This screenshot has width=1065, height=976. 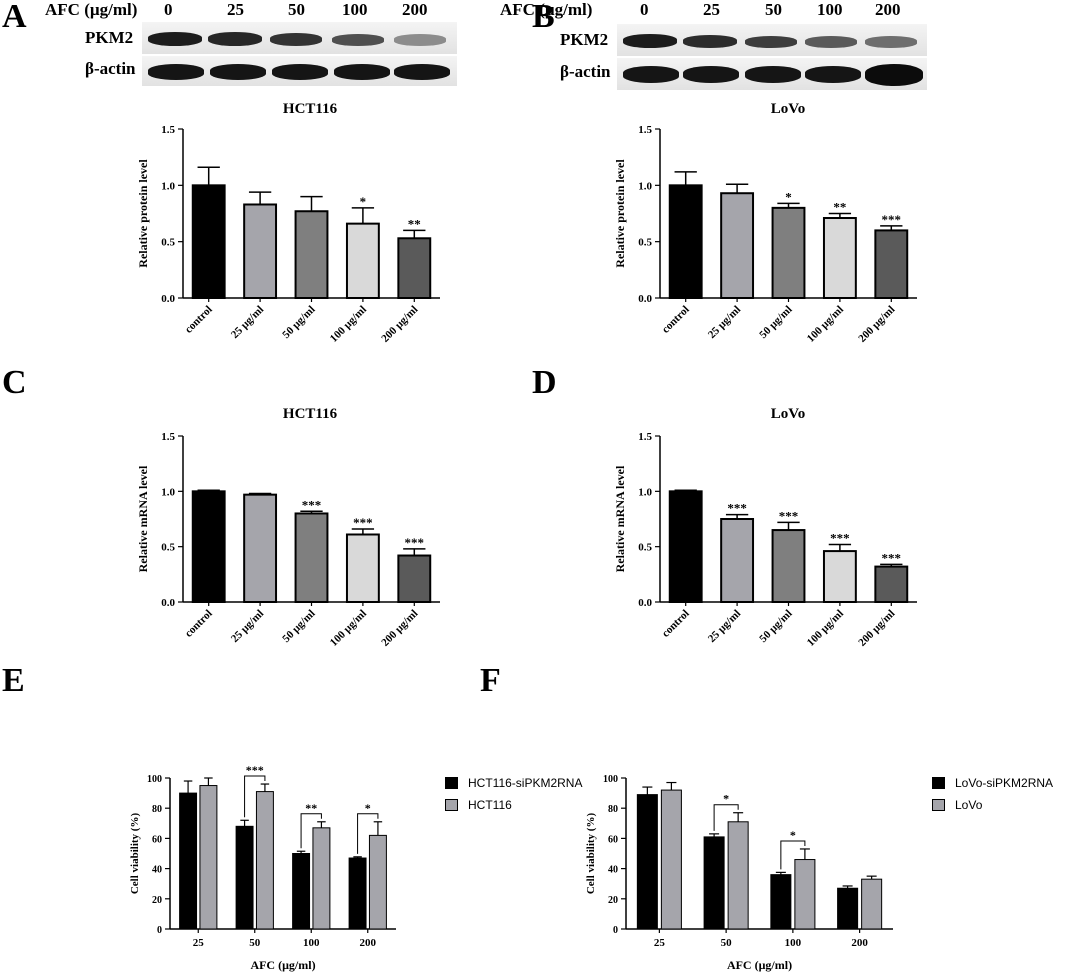 I want to click on x-axis-label: AFC (μg/ml), so click(x=282, y=965).